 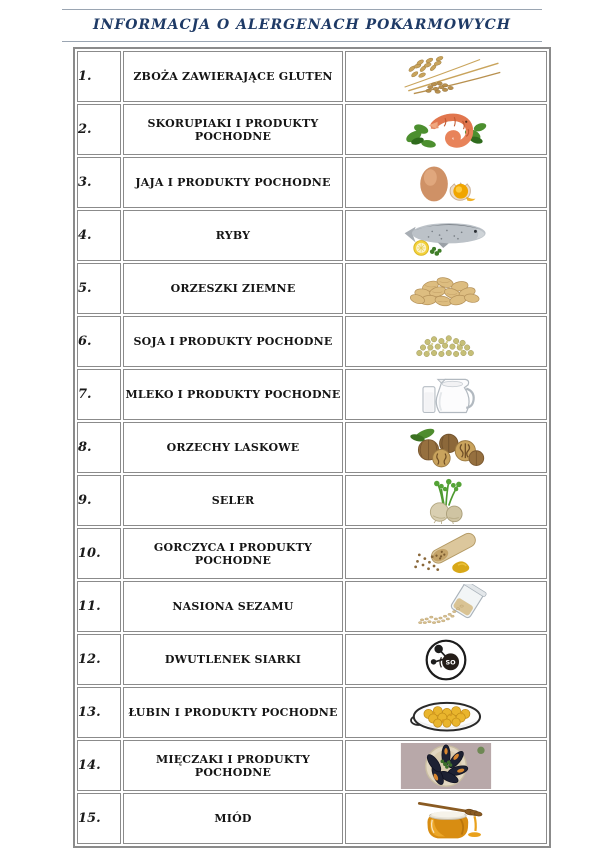 What do you see at coordinates (99, 606) in the screenshot?
I see `row-number: 11.` at bounding box center [99, 606].